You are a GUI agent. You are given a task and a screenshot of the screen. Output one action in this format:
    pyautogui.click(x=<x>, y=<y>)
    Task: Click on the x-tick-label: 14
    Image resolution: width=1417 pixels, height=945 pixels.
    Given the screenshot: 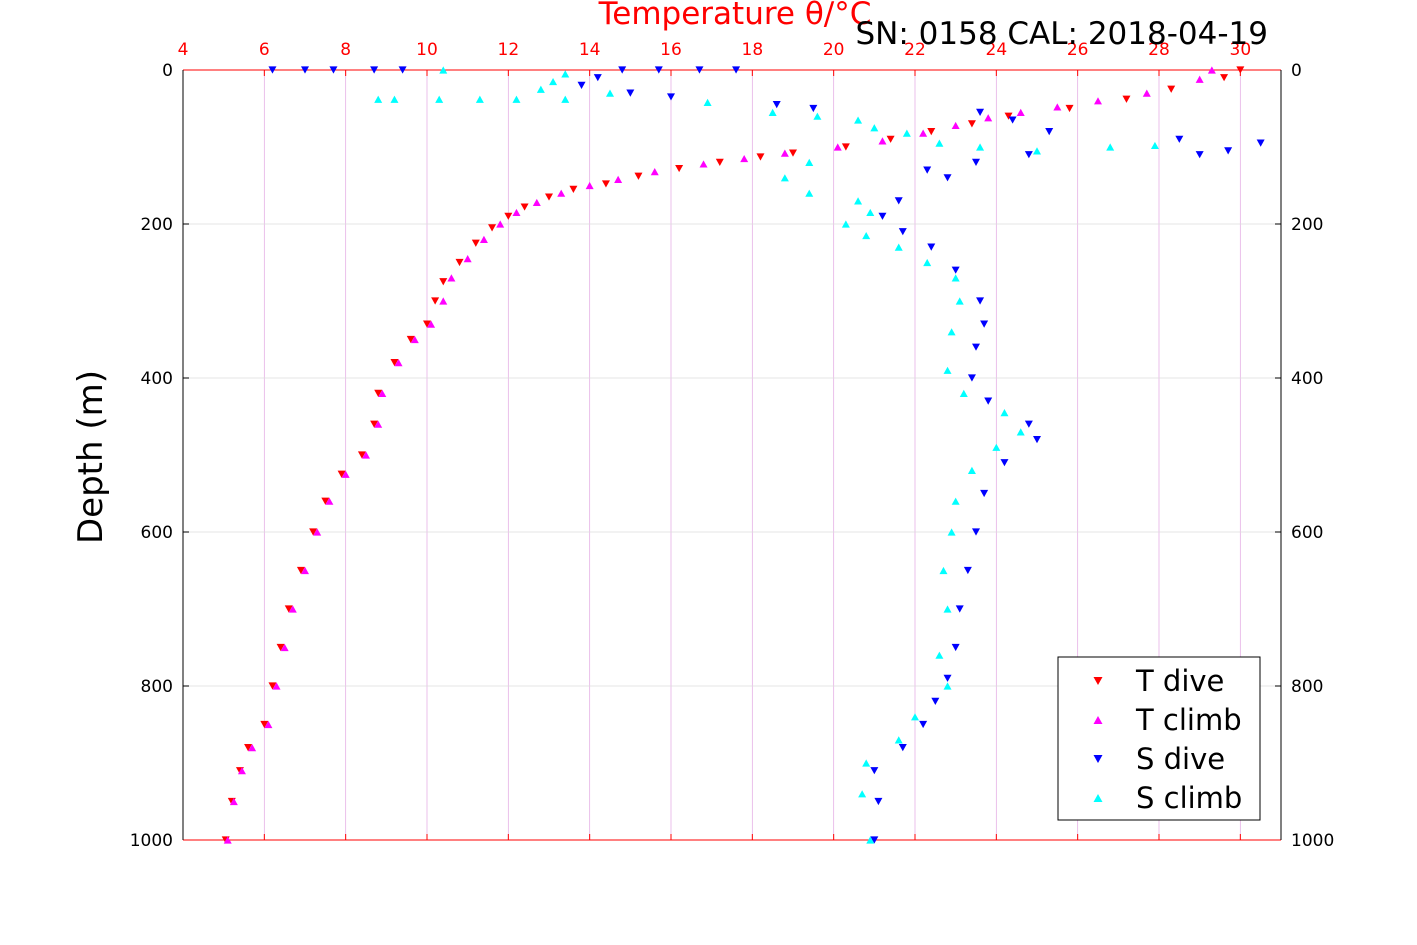 What is the action you would take?
    pyautogui.click(x=590, y=50)
    